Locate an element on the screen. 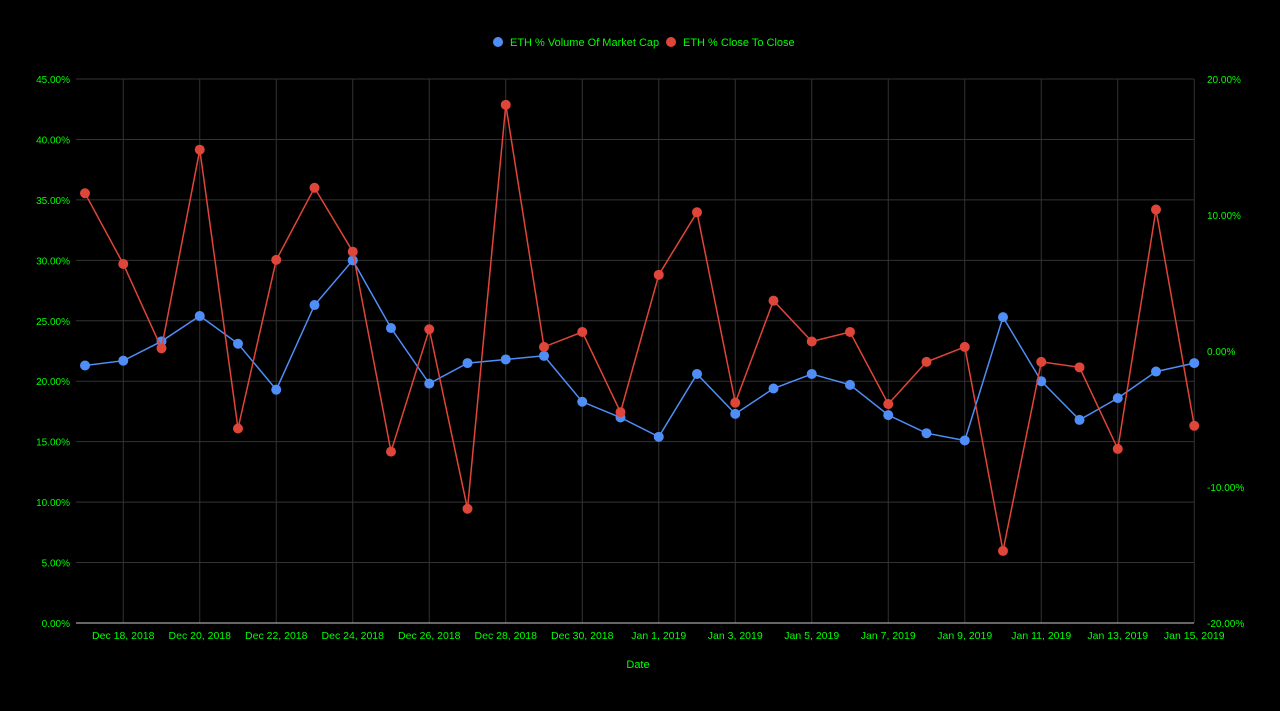 This screenshot has height=711, width=1280. x-tick-label: Jan 11, 2019 is located at coordinates (1041, 636).